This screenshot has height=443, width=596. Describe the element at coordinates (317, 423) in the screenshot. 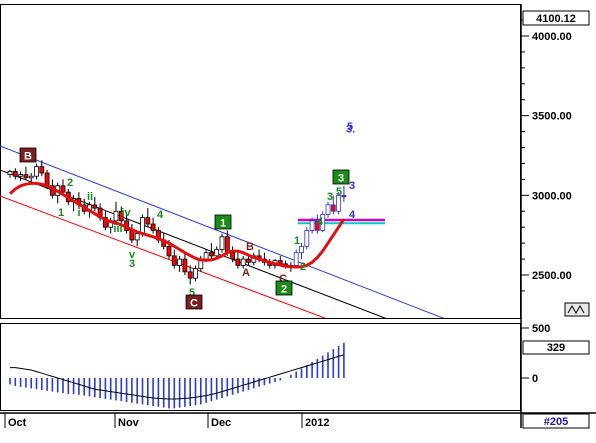

I see `x-tick-label: 2012` at that location.